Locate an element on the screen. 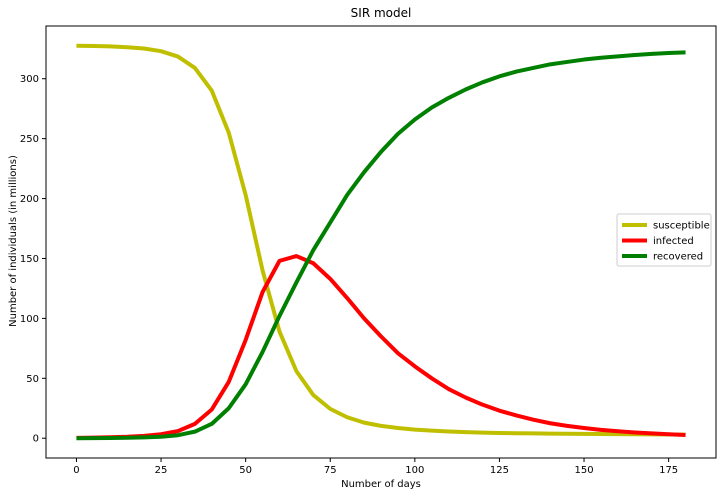 This screenshot has width=724, height=496. x-tick-label: 50 is located at coordinates (245, 470).